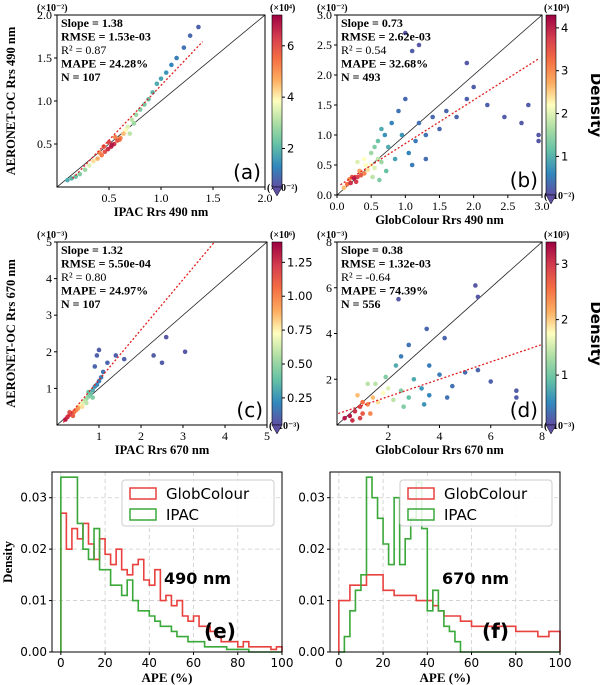 The width and height of the screenshot is (600, 685). What do you see at coordinates (92, 23) in the screenshot?
I see `stats-line: Slope = 1.38` at bounding box center [92, 23].